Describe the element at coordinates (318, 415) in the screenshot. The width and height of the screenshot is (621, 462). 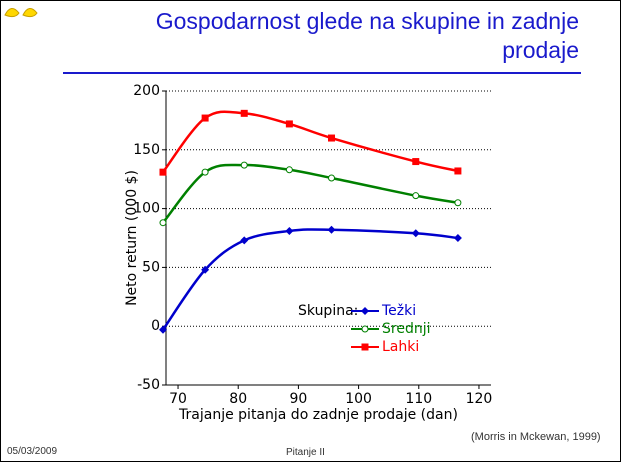
I see `x-axis-label: Trajanje pitanja do zadnje prodaje (dan)` at that location.